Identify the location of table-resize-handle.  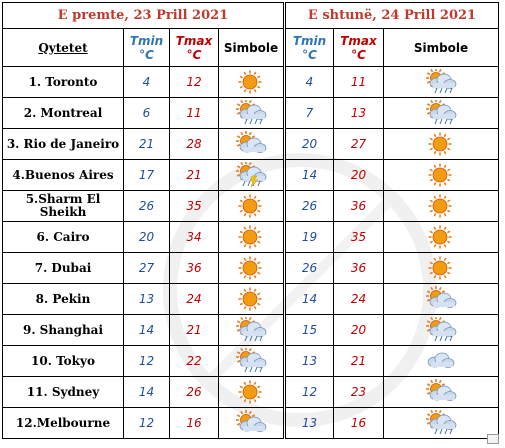
(493, 439).